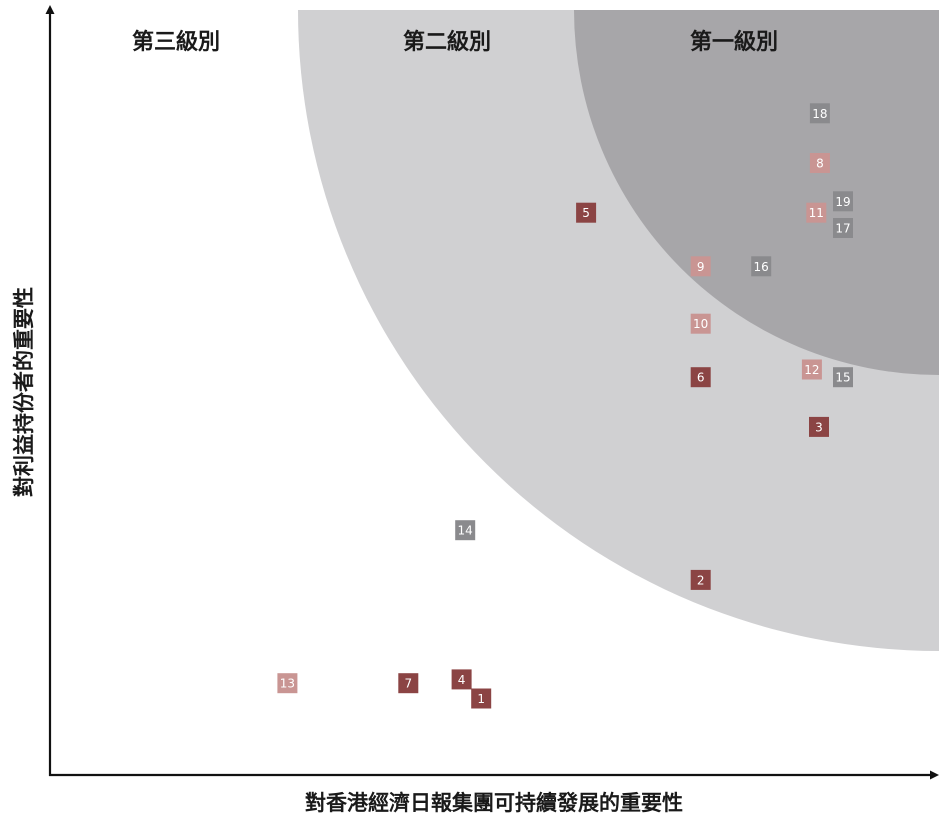 Image resolution: width=939 pixels, height=817 pixels. I want to click on x-axis-title: 對香港經濟日報集團可持續發展的重要性, so click(494, 803).